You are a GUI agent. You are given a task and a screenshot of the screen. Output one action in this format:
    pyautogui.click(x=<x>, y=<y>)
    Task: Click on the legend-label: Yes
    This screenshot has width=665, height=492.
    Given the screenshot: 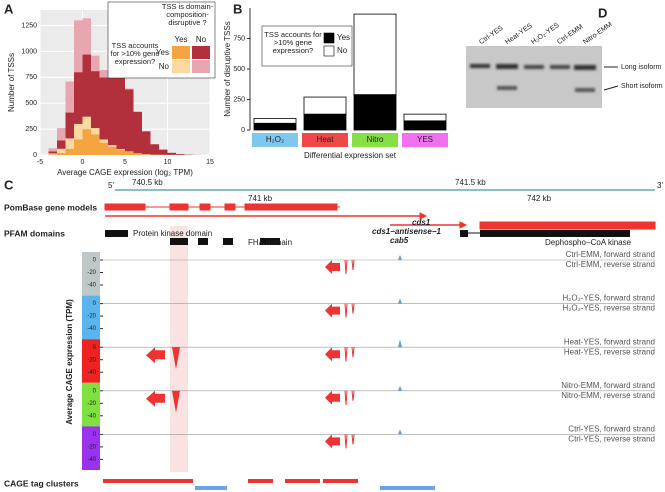 What is the action you would take?
    pyautogui.click(x=343, y=37)
    